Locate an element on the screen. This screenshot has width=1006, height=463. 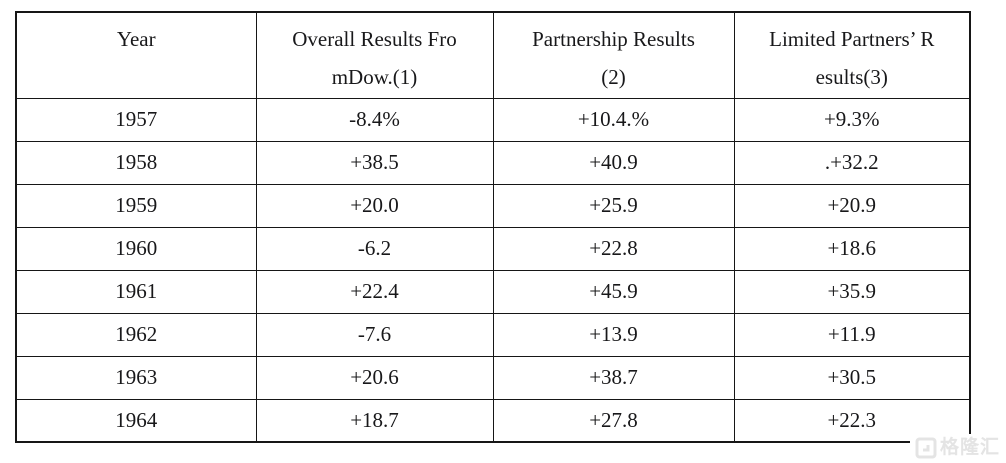
table-cell: +35.9 is located at coordinates (852, 291).